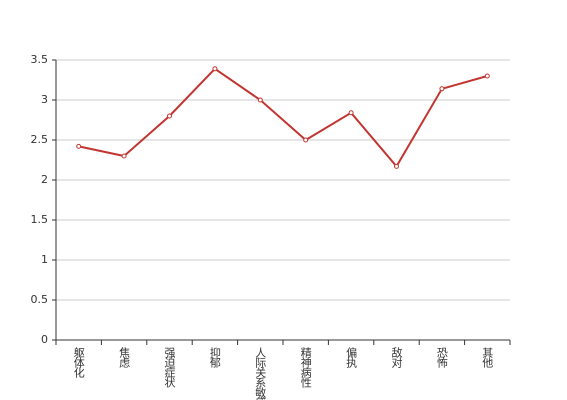  Describe the element at coordinates (487, 357) in the screenshot. I see `x-tick-label: 其他` at that location.